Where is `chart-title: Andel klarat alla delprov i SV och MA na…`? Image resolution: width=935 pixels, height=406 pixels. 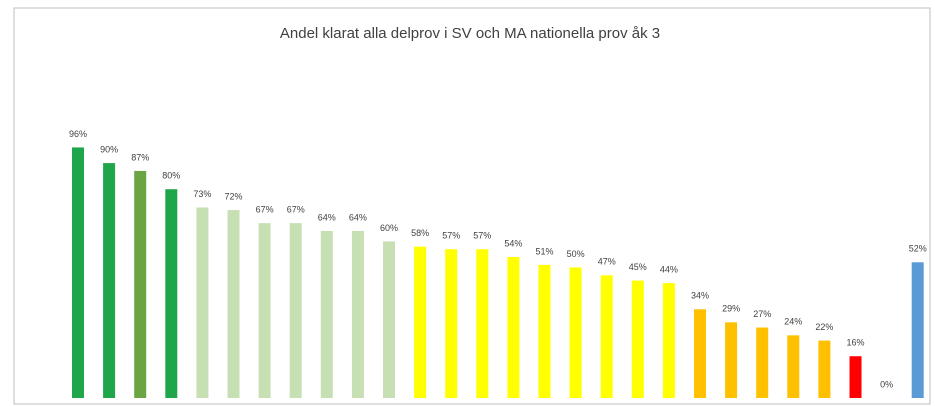
chart-title: Andel klarat alla delprov i SV och MA na… is located at coordinates (470, 33).